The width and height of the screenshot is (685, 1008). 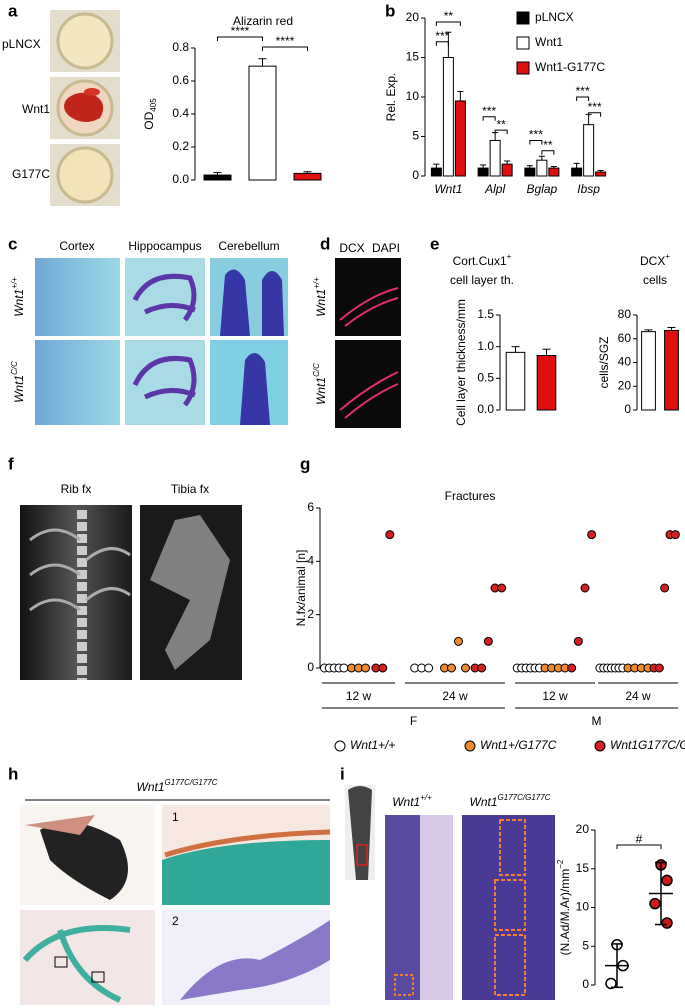 I want to click on inset-number: 1, so click(x=175, y=817).